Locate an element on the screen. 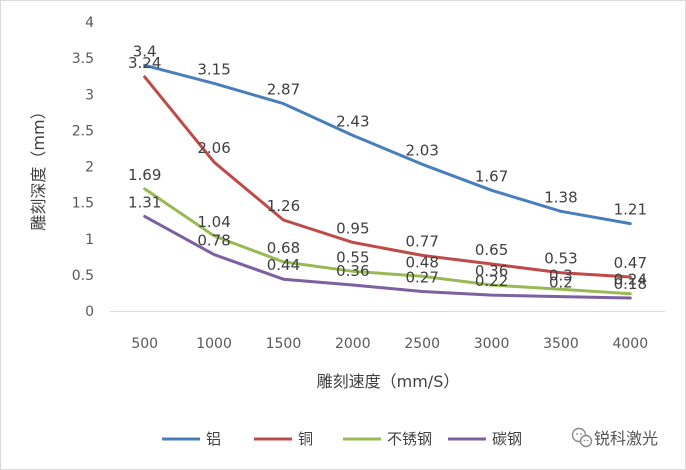 Image resolution: width=686 pixels, height=470 pixels. x-tick-label: 2500 is located at coordinates (422, 344).